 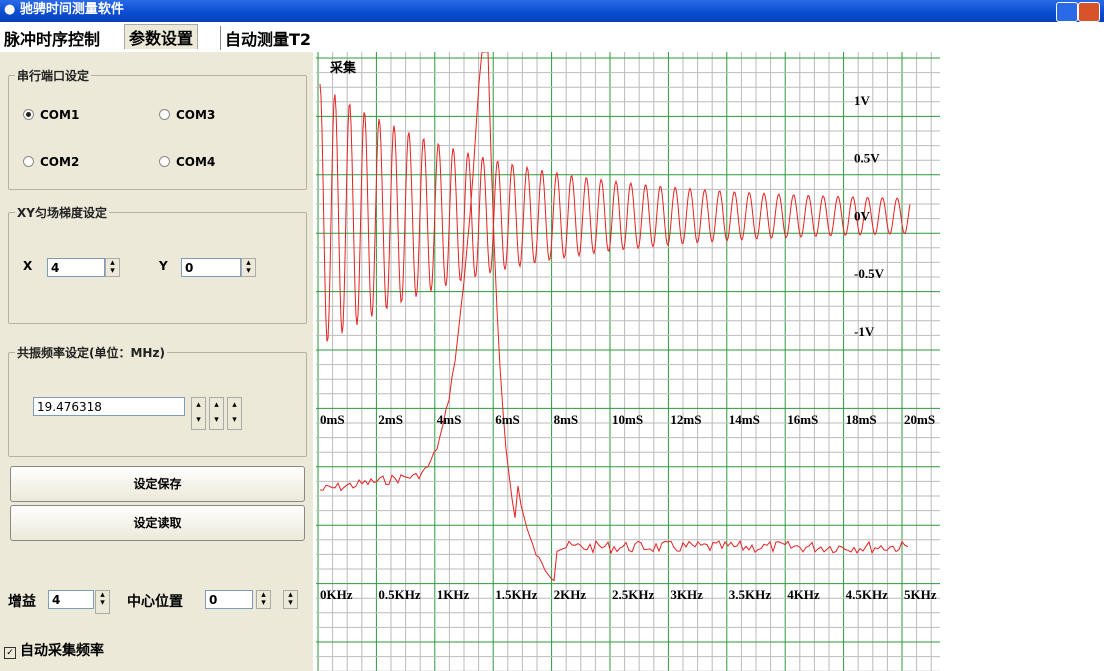 What do you see at coordinates (157, 128) in the screenshot?
I see `serial-group: 串行端口设定 COM1 COM3 COM2 COM4` at bounding box center [157, 128].